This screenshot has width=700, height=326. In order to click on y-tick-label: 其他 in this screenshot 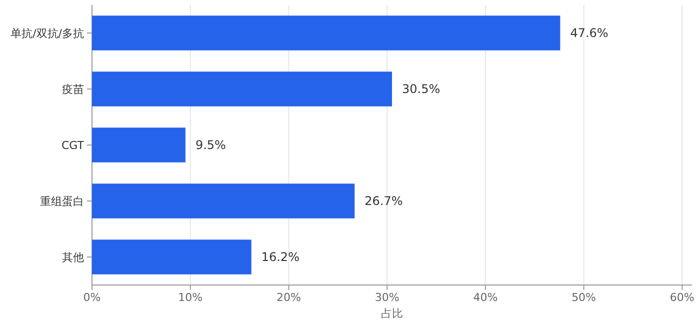, I will do `click(73, 257)`.